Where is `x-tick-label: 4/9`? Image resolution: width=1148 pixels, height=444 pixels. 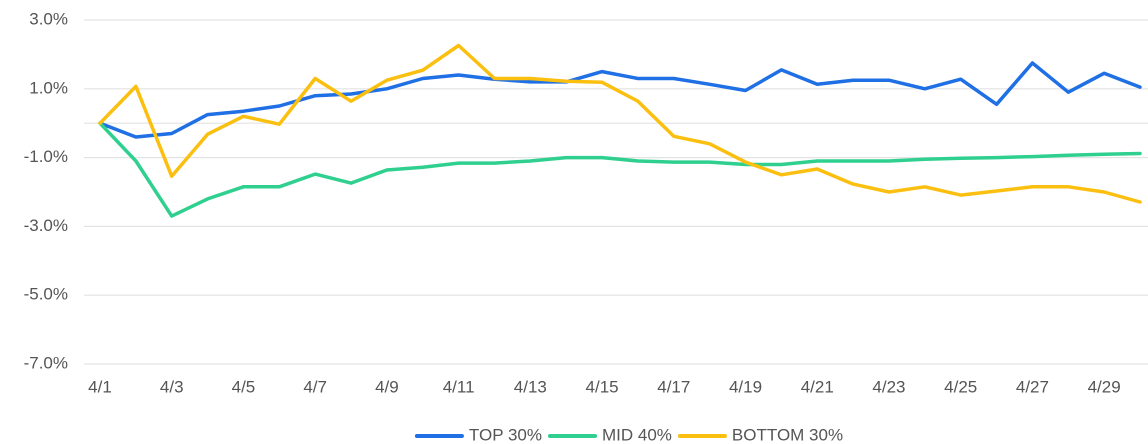
x-tick-label: 4/9 is located at coordinates (387, 386).